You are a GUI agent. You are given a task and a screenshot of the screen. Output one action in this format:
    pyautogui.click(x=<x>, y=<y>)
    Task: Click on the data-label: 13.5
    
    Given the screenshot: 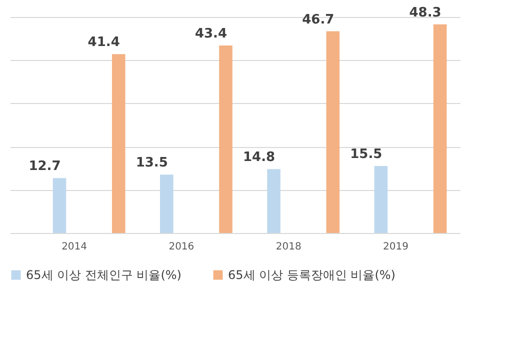 What is the action you would take?
    pyautogui.click(x=152, y=163)
    